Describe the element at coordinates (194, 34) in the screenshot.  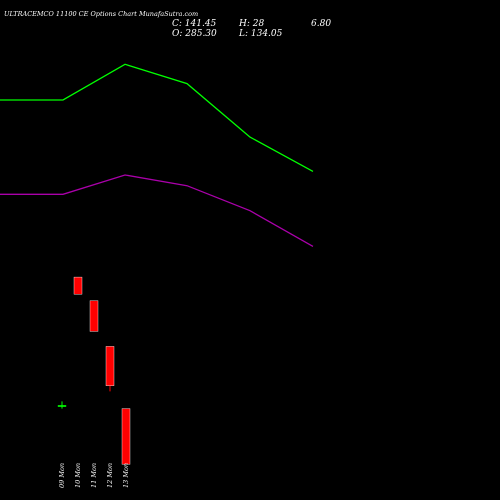
I see `open-label: O: 285.30` at that location.